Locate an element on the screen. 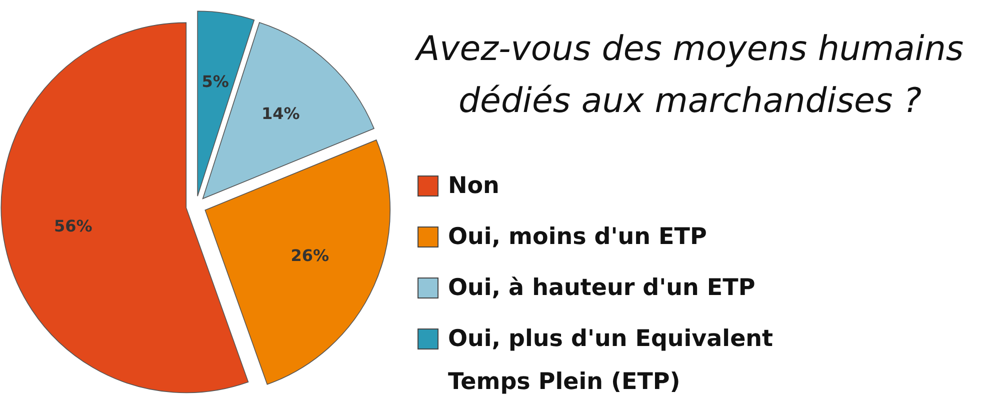 This screenshot has height=404, width=988. data-label: 5% is located at coordinates (215, 82).